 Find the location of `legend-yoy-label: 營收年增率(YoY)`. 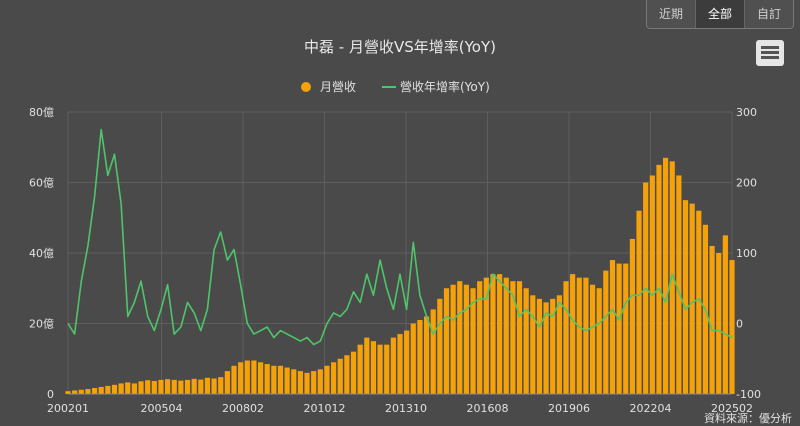

legend-yoy-label: 營收年增率(YoY) is located at coordinates (445, 86).